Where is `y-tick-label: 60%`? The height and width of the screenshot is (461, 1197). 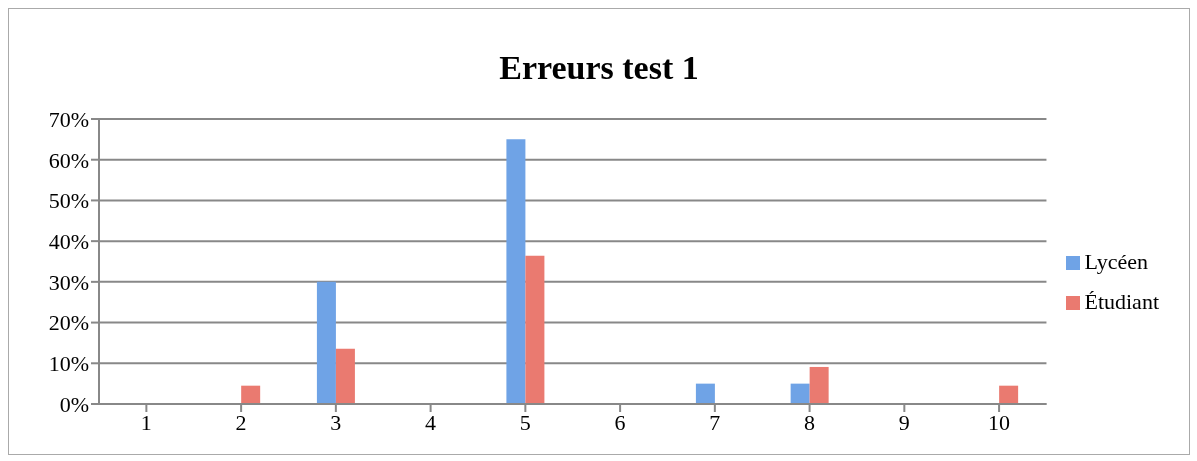 y-tick-label: 60% is located at coordinates (68, 160).